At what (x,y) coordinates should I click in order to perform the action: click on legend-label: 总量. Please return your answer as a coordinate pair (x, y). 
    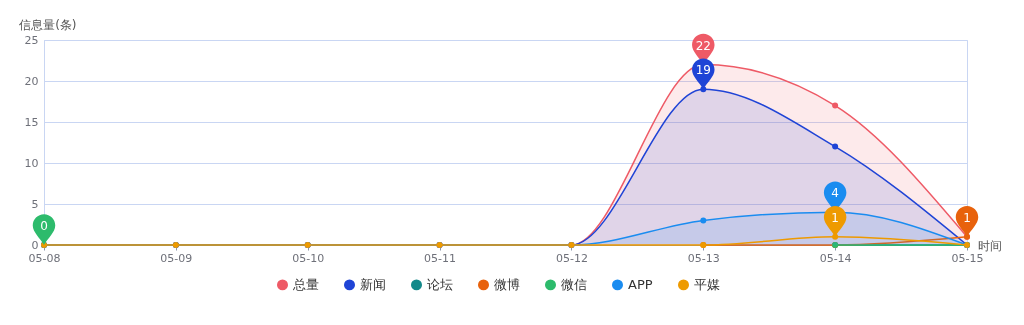
    Looking at the image, I should click on (305, 284).